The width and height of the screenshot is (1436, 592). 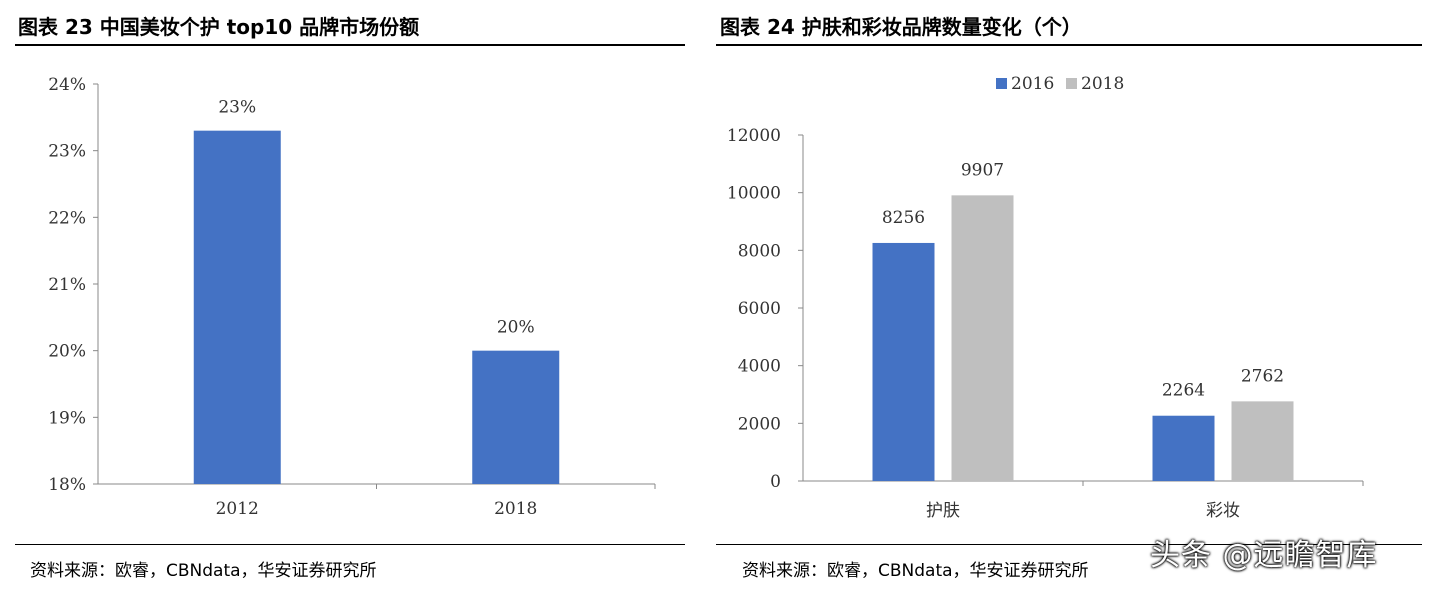 What do you see at coordinates (237, 108) in the screenshot?
I see `data-label: 23%` at bounding box center [237, 108].